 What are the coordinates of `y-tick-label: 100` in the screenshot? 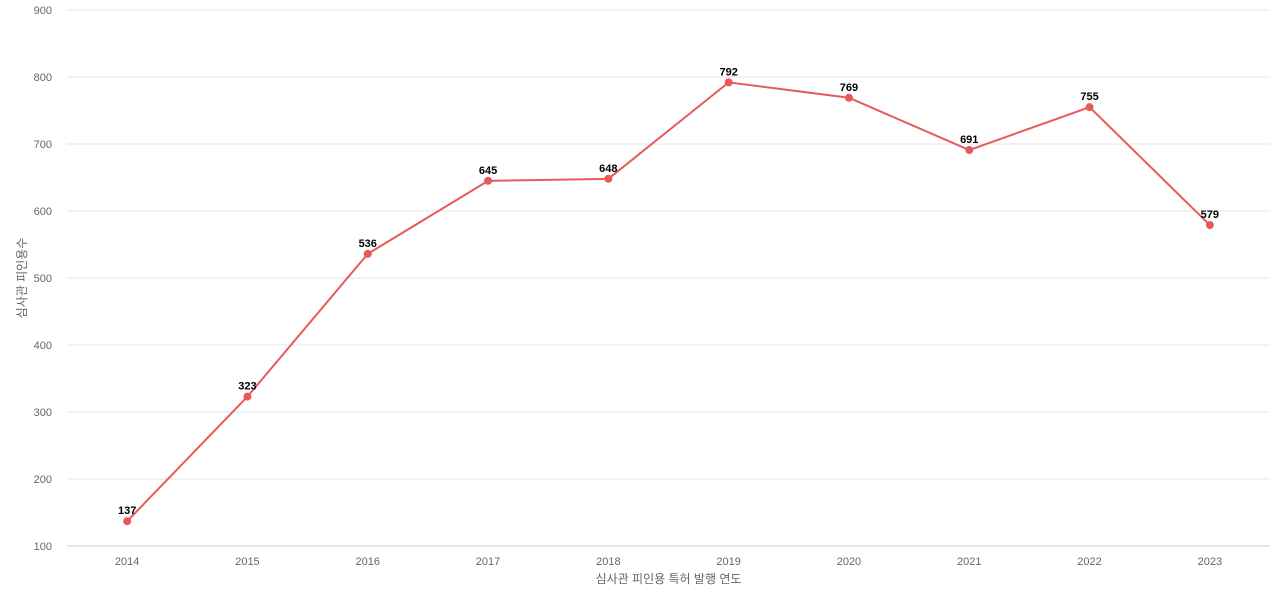 It's located at (43, 547).